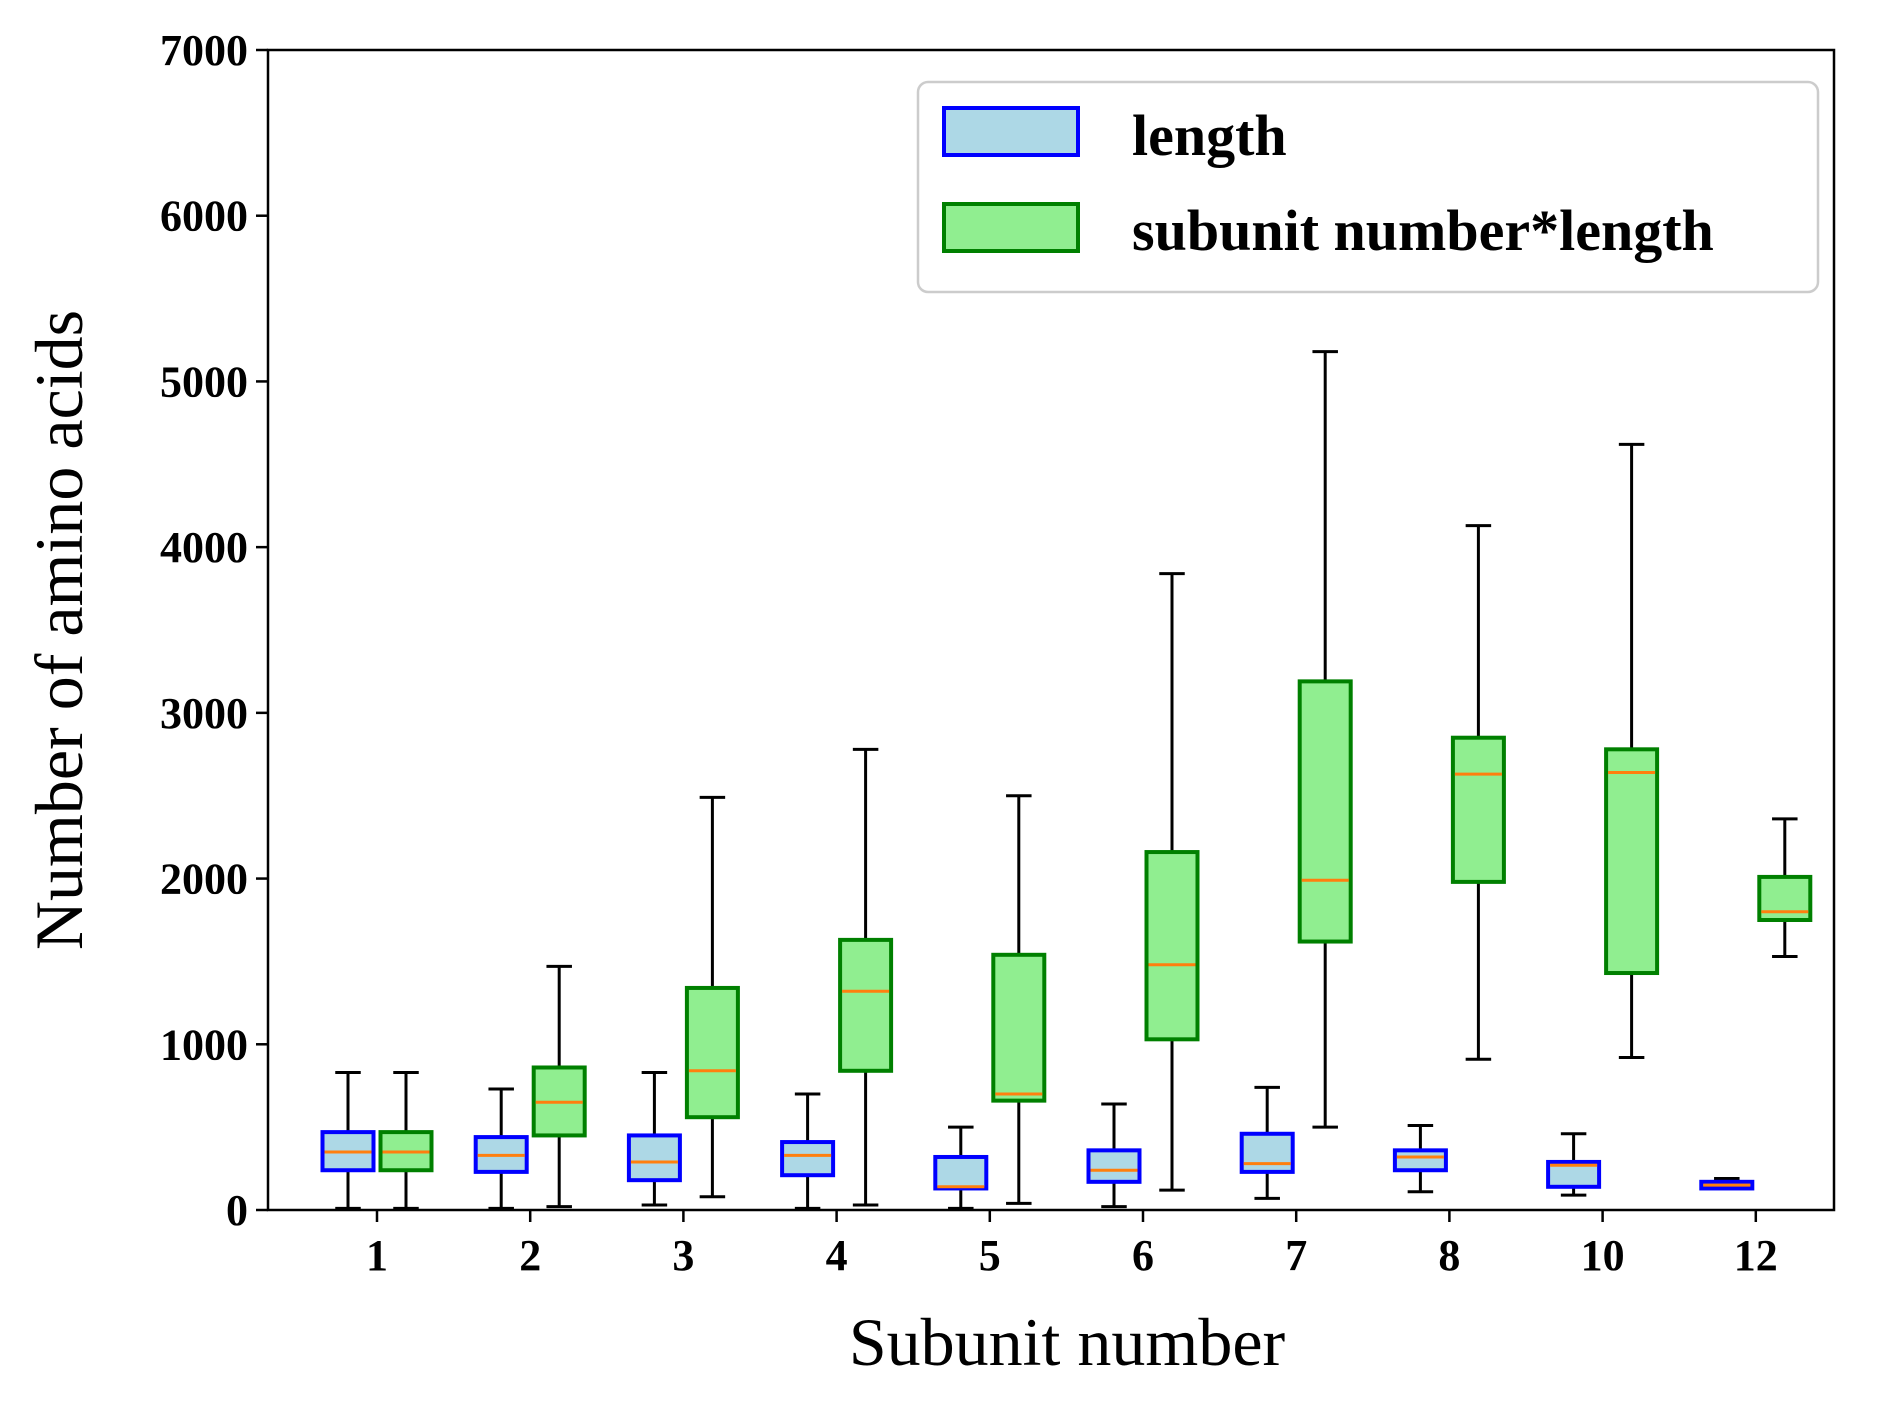  I want to click on legend: length subunit number*length, so click(1368, 187).